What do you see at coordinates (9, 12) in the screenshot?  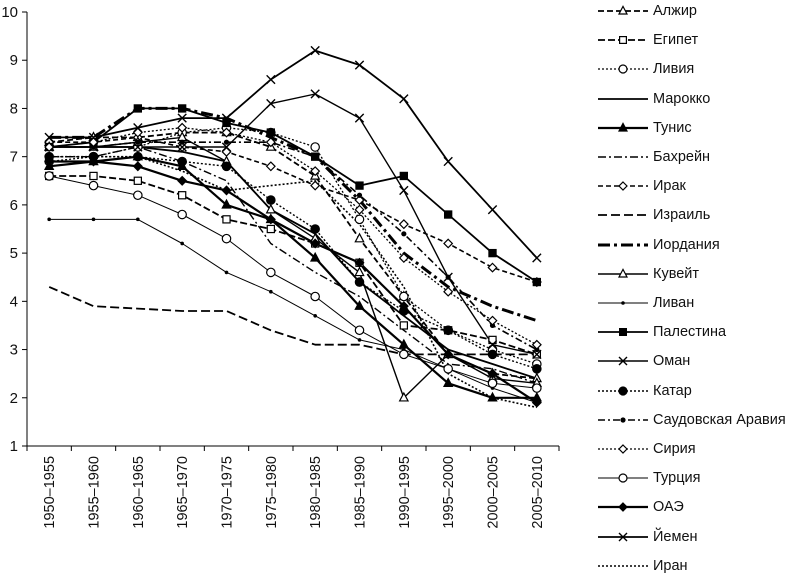 I see `y-tick-label: 10` at bounding box center [9, 12].